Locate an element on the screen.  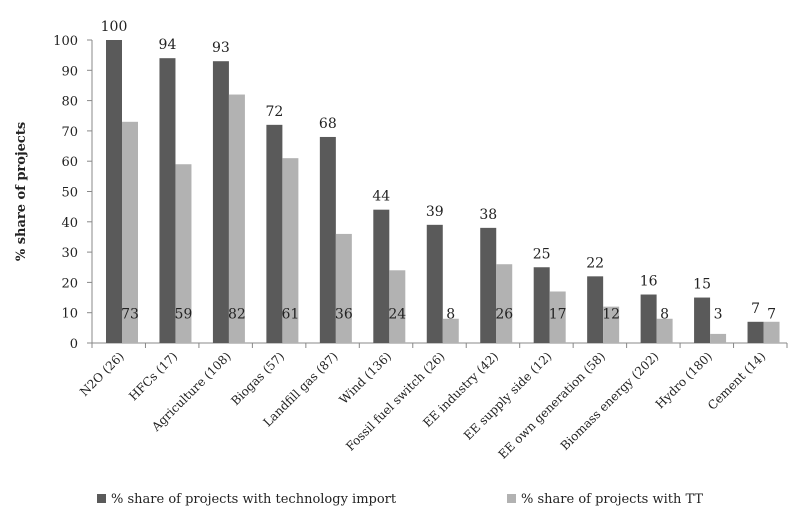
category-label: EE own generation (58) is located at coordinates (552, 405).